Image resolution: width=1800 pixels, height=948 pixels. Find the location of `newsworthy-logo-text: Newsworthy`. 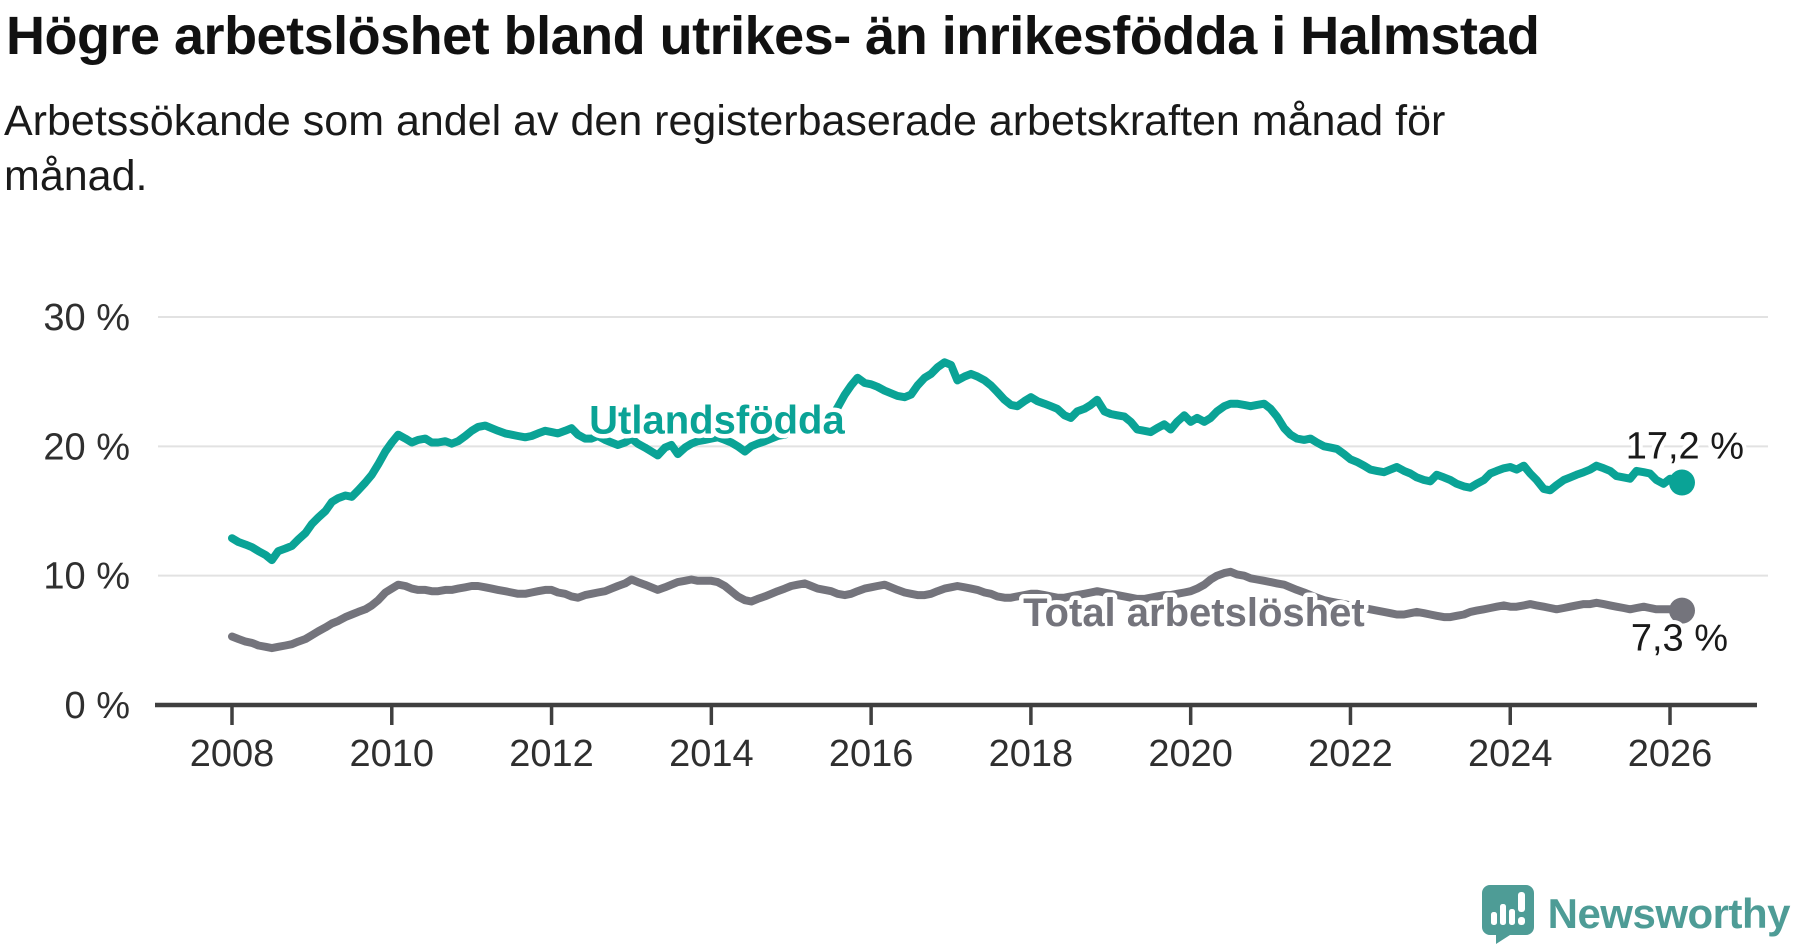

newsworthy-logo-text: Newsworthy is located at coordinates (1669, 913).